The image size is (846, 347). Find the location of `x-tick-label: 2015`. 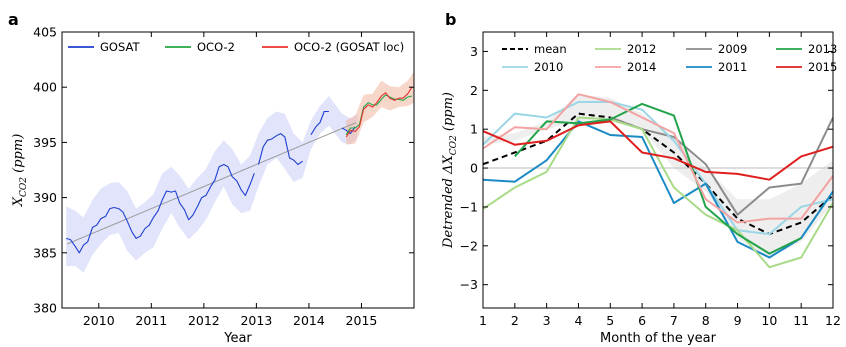

x-tick-label: 2015 is located at coordinates (362, 320).